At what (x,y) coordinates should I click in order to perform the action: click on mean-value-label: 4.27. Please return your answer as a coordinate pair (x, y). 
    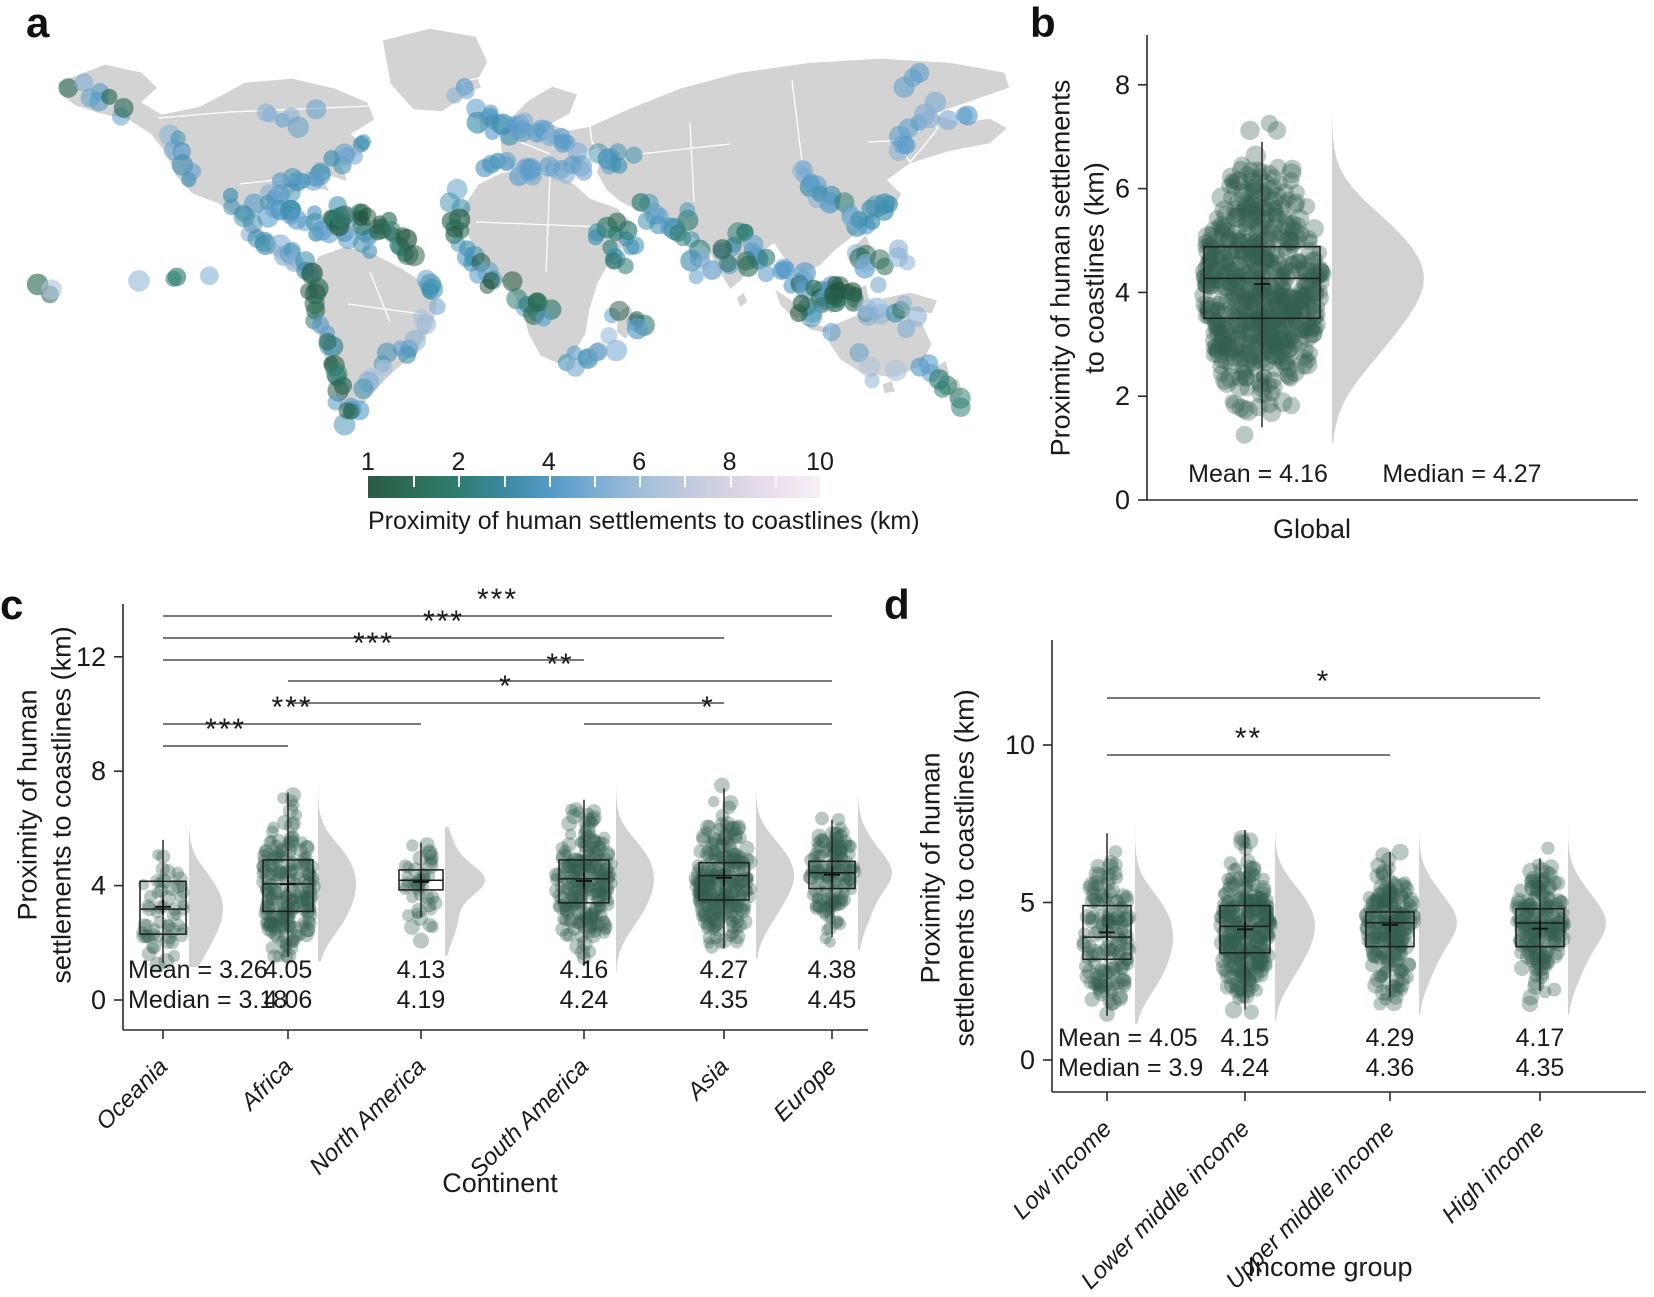
    Looking at the image, I should click on (724, 970).